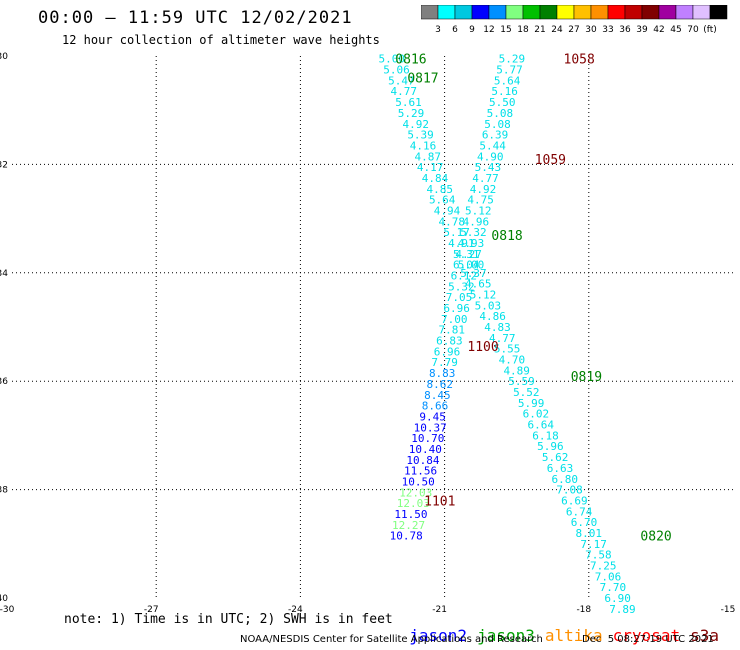  I want to click on satellite-legend: jason2 jason3 altika cryosat s3a, so click(559, 626).